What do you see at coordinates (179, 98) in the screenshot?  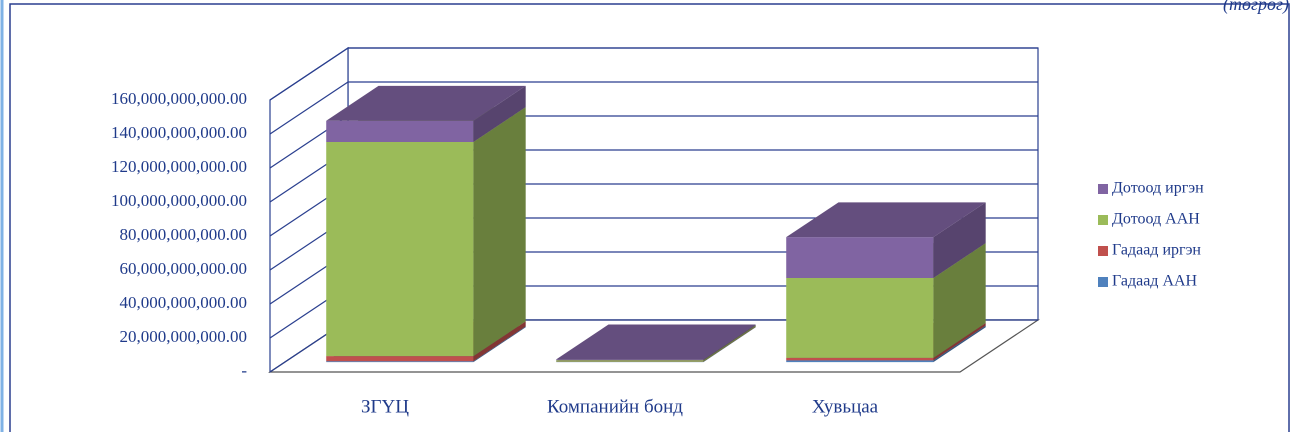 I see `y-tick-label: 160,000,000,000.00` at bounding box center [179, 98].